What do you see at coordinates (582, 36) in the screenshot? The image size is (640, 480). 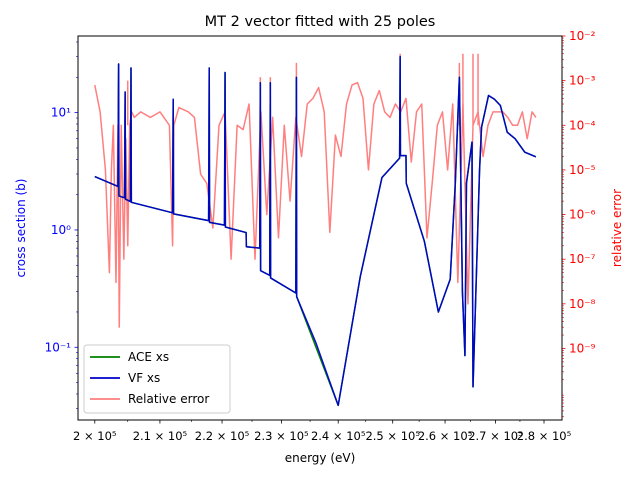 I see `y-right-tick-label: 10⁻²` at bounding box center [582, 36].